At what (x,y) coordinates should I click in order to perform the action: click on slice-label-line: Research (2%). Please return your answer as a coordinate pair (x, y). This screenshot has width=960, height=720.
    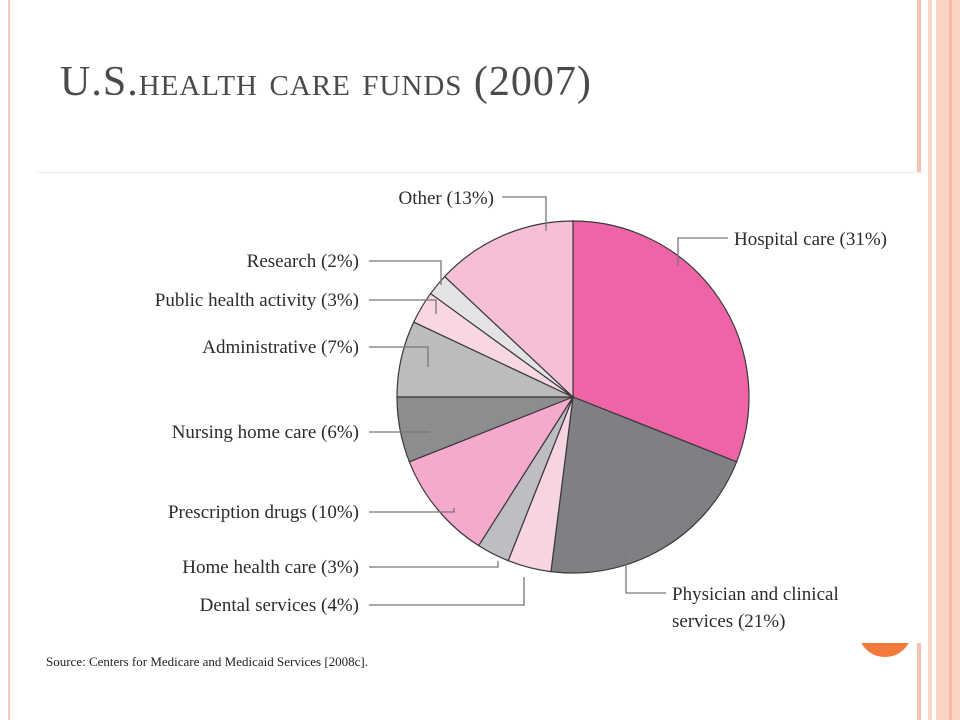
    Looking at the image, I should click on (303, 261).